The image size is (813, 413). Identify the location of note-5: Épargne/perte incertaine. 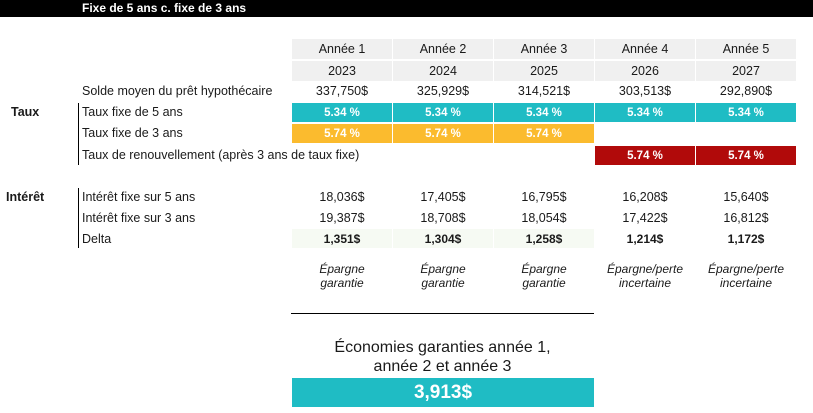
(746, 276).